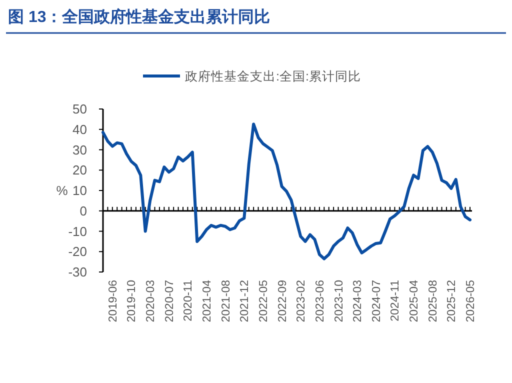 The width and height of the screenshot is (512, 383). I want to click on x-tick-label: 2021-04, so click(208, 300).